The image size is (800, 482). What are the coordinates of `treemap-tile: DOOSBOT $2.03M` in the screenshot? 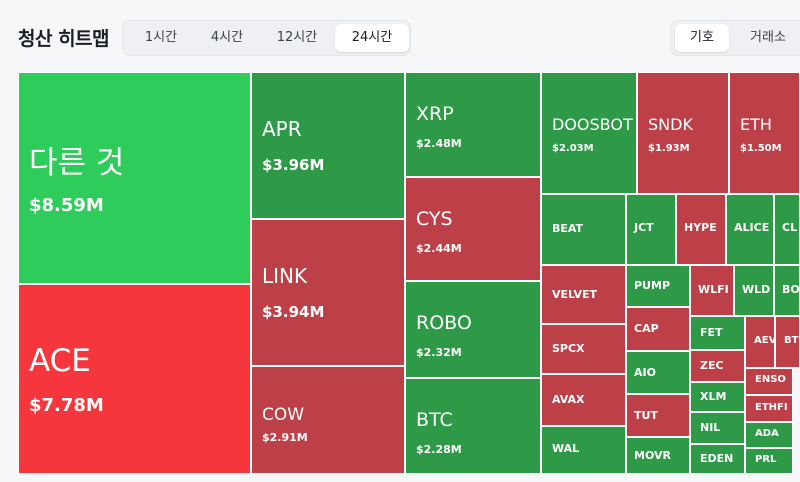 It's located at (589, 133).